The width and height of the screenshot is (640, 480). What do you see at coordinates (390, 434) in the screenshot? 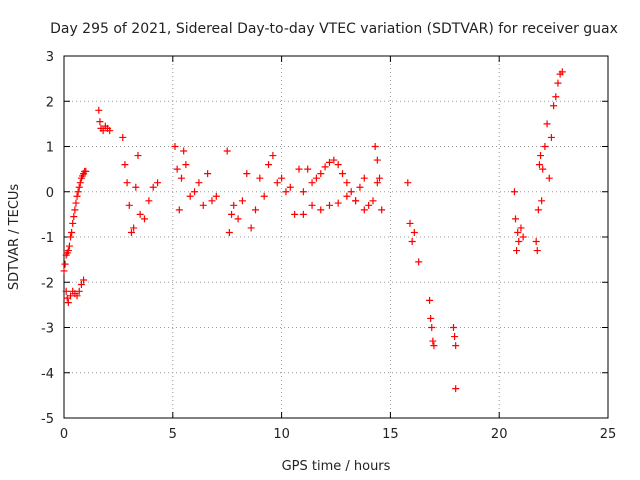
I see `x-tick-label: 15` at bounding box center [390, 434].